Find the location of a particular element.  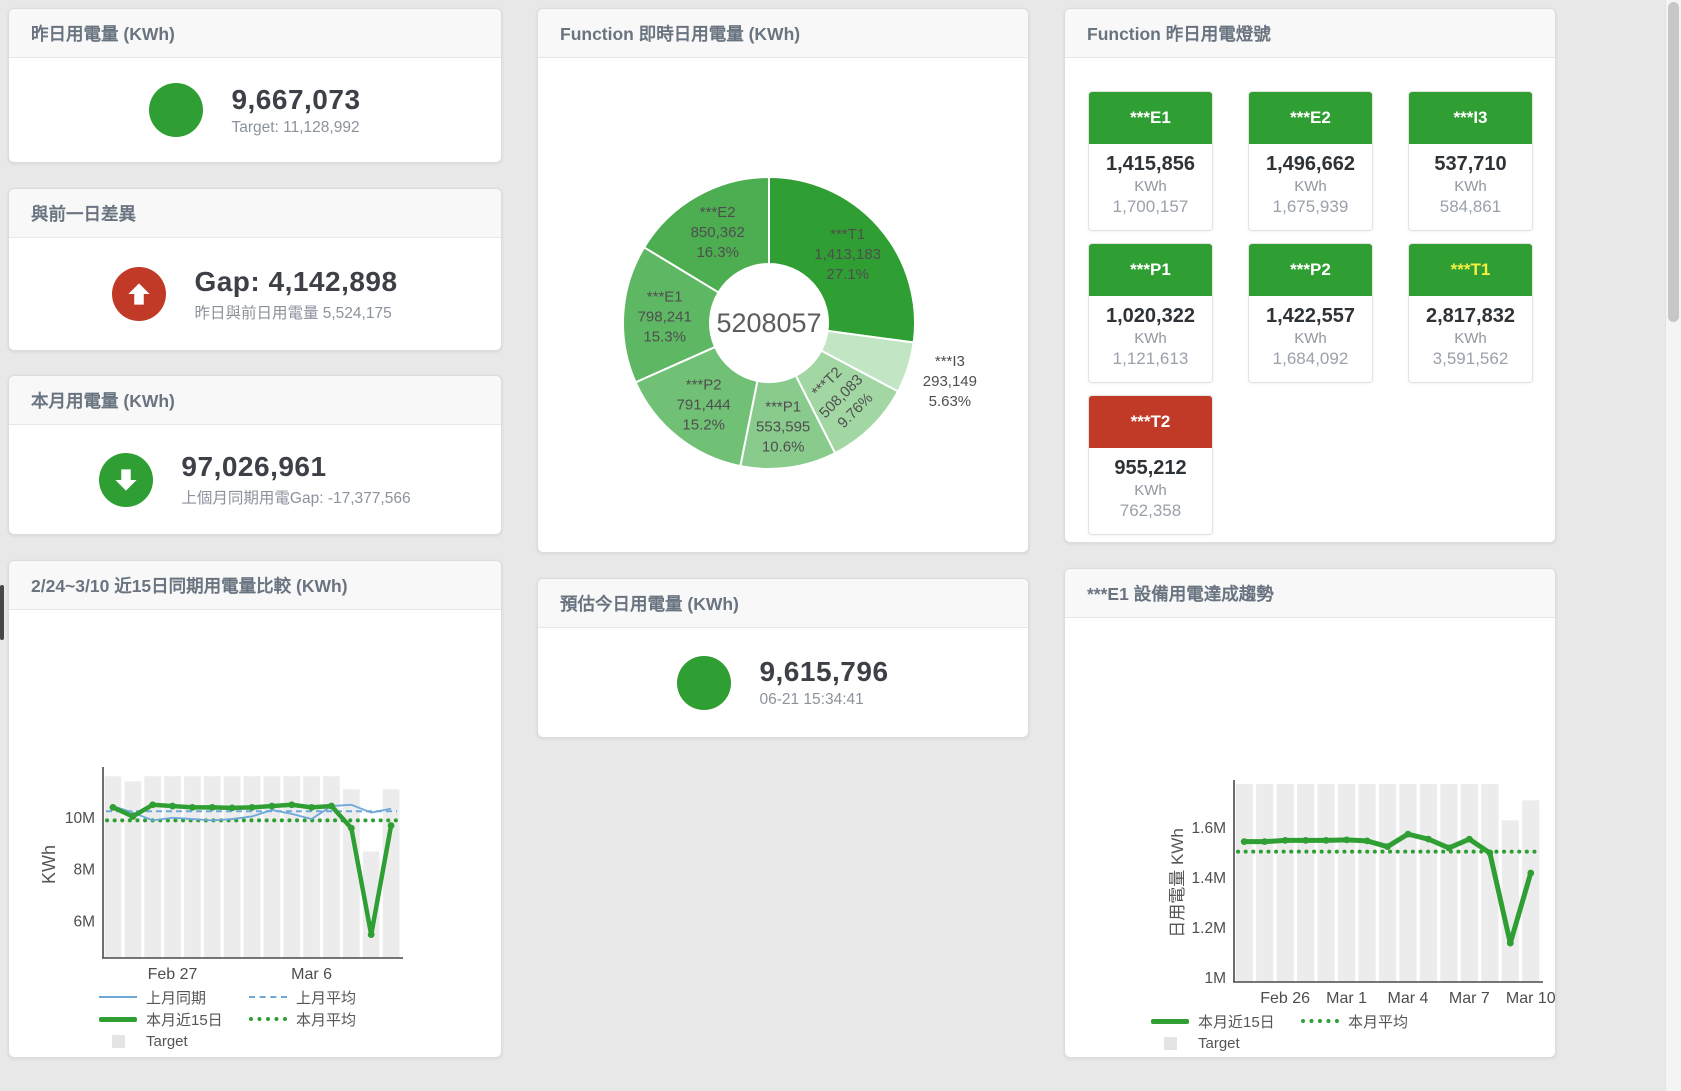

donut-label: ***I3 is located at coordinates (950, 361).